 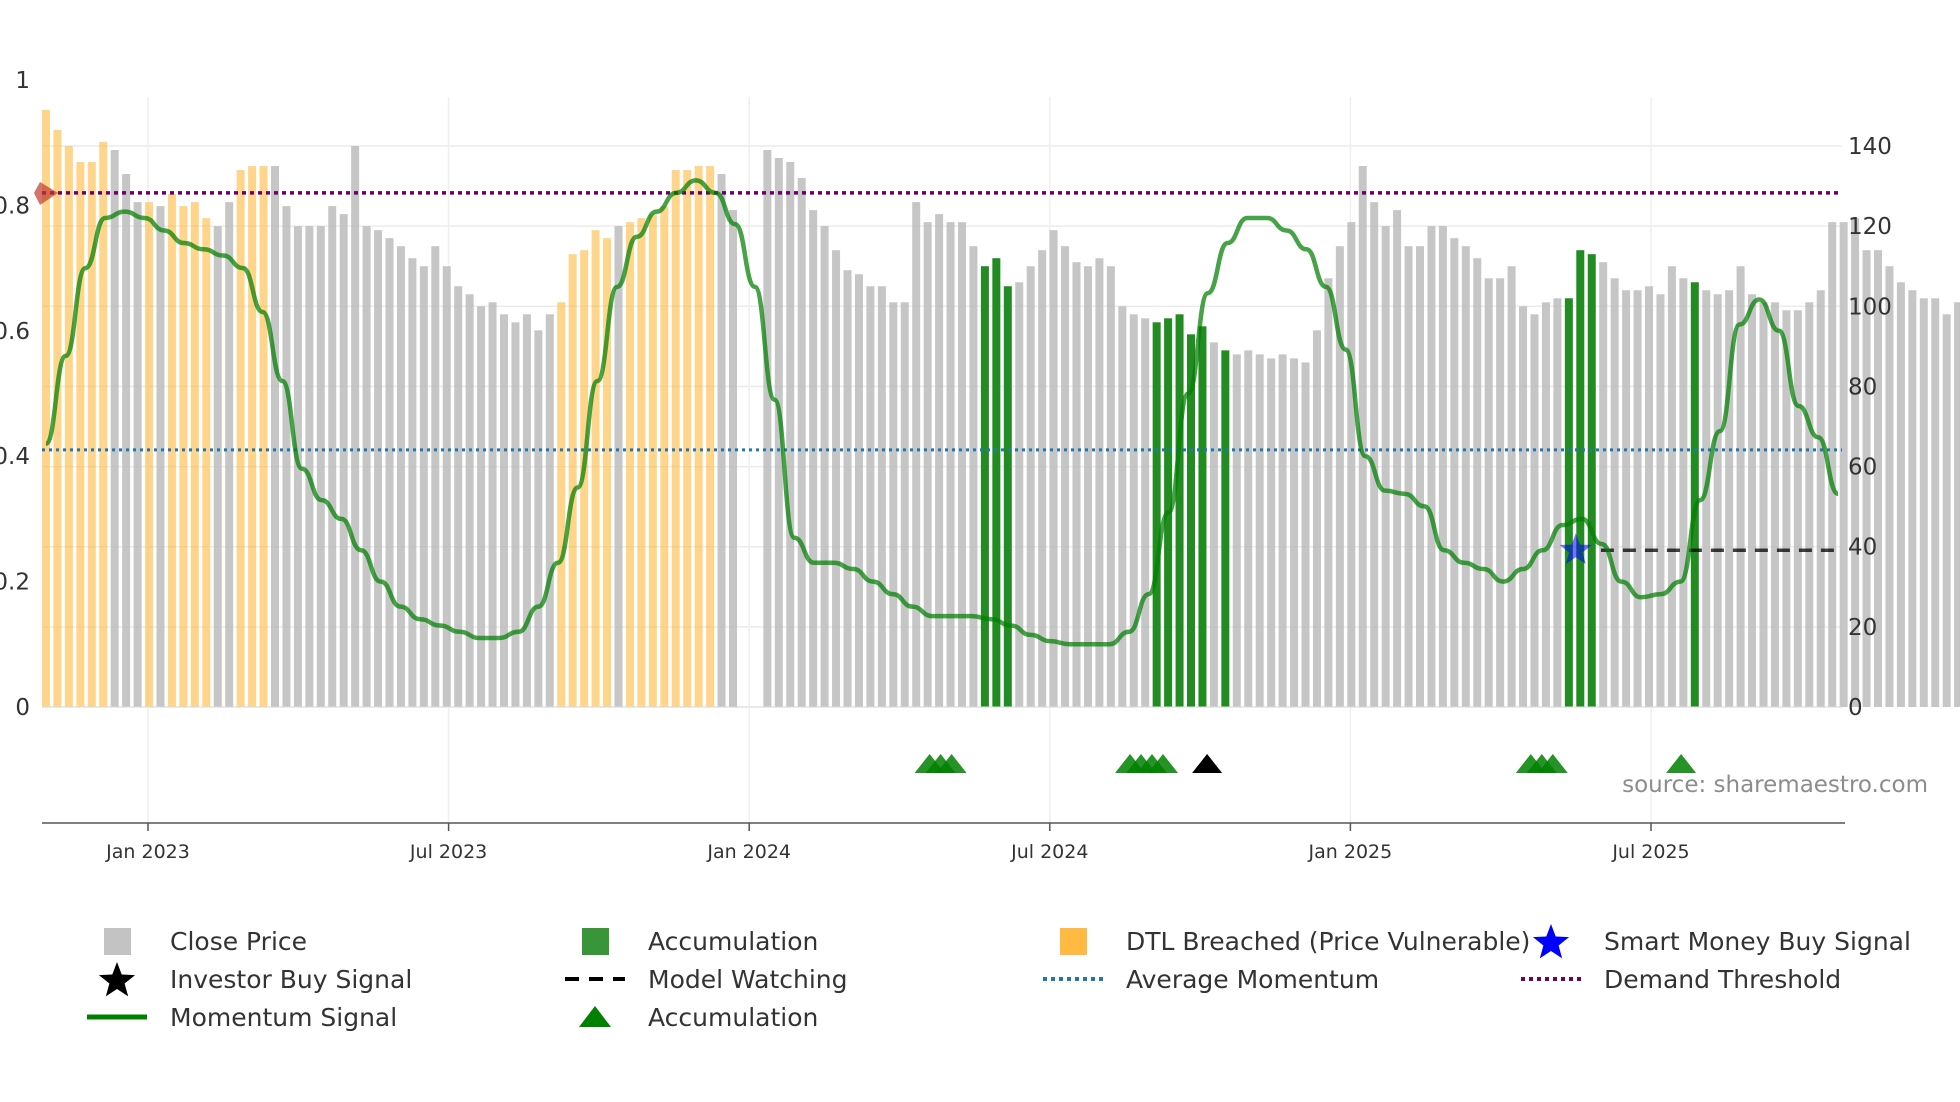 What do you see at coordinates (1862, 628) in the screenshot?
I see `y-right-tick-label: 20` at bounding box center [1862, 628].